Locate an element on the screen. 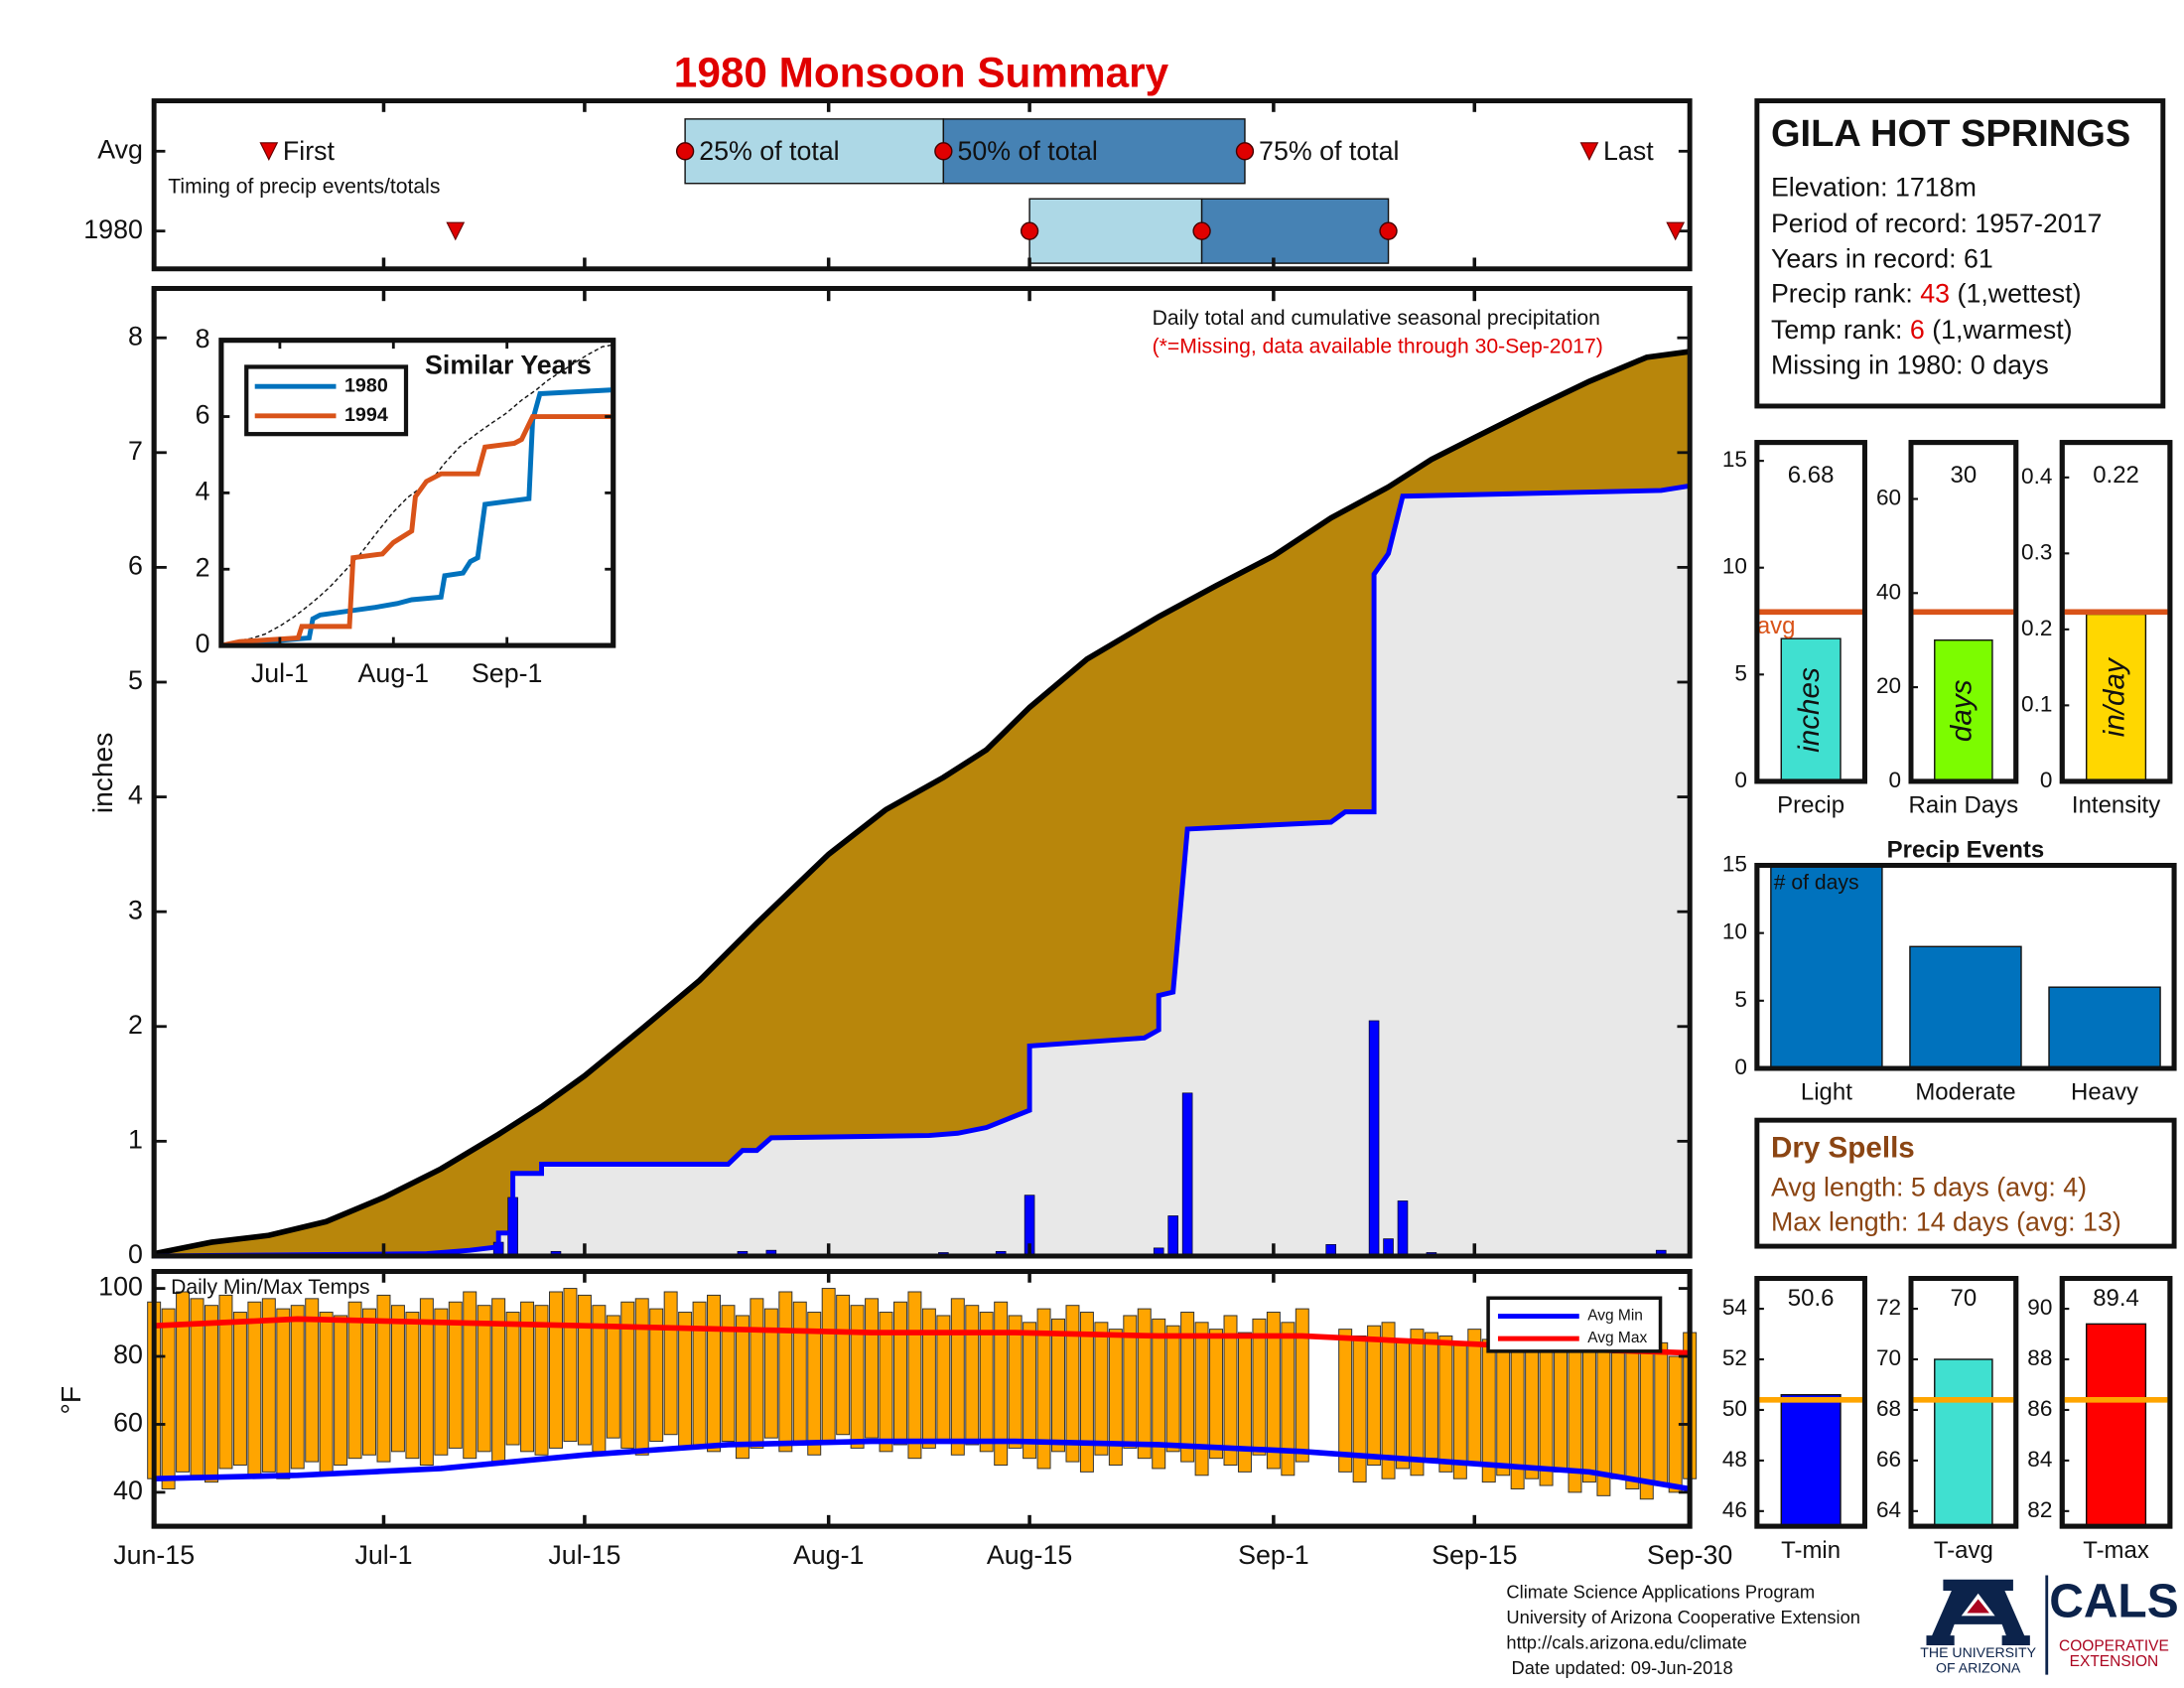  box-first-half is located at coordinates (1115, 231).